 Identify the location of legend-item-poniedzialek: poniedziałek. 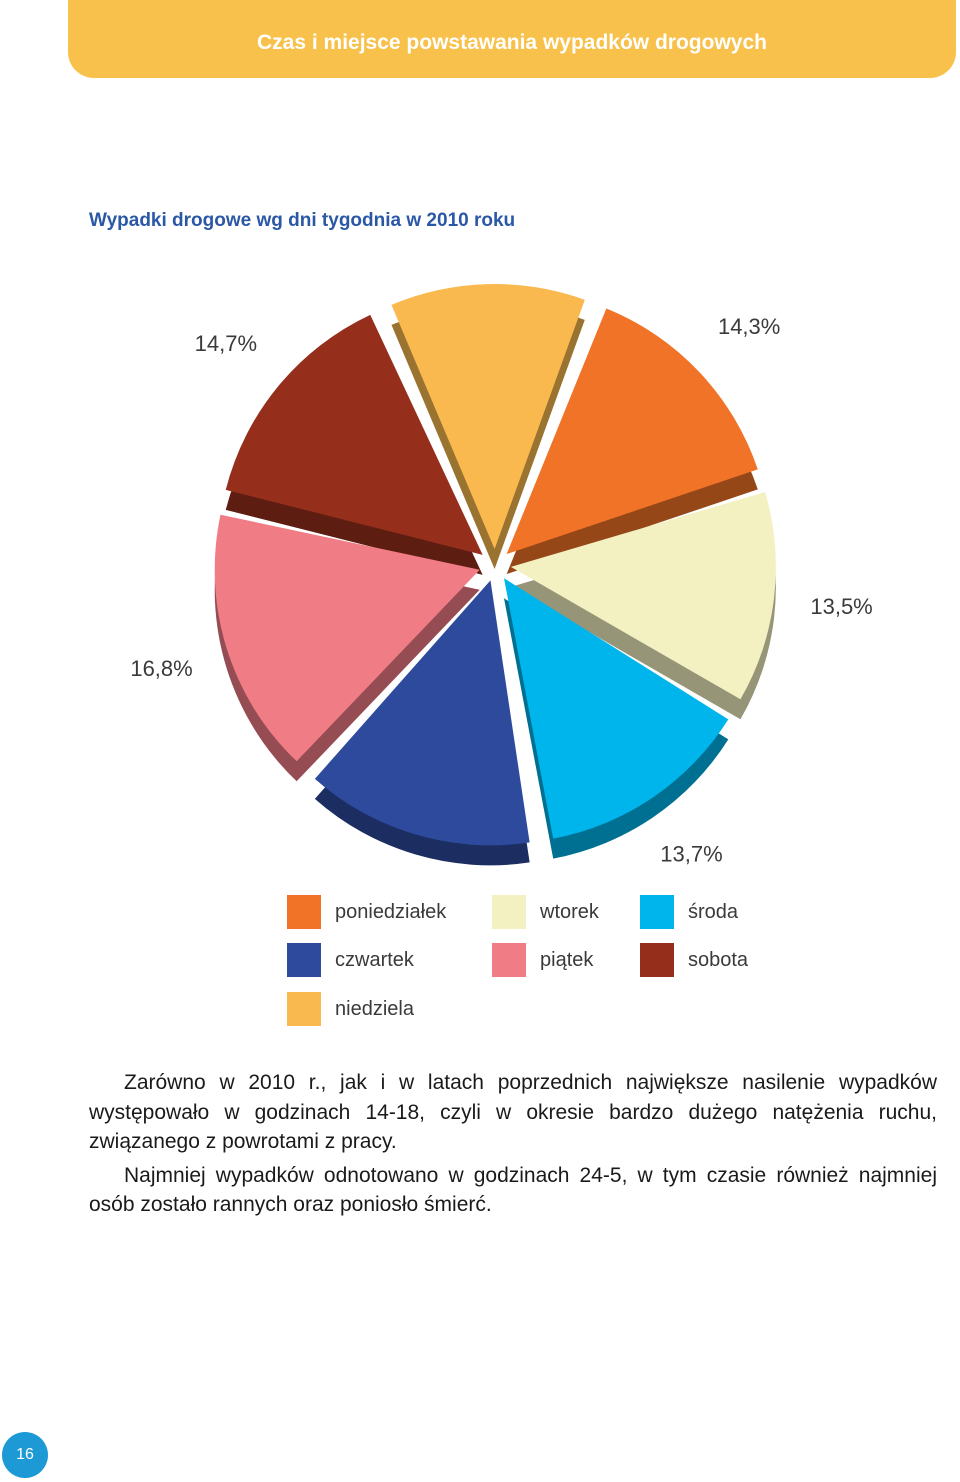
(366, 912).